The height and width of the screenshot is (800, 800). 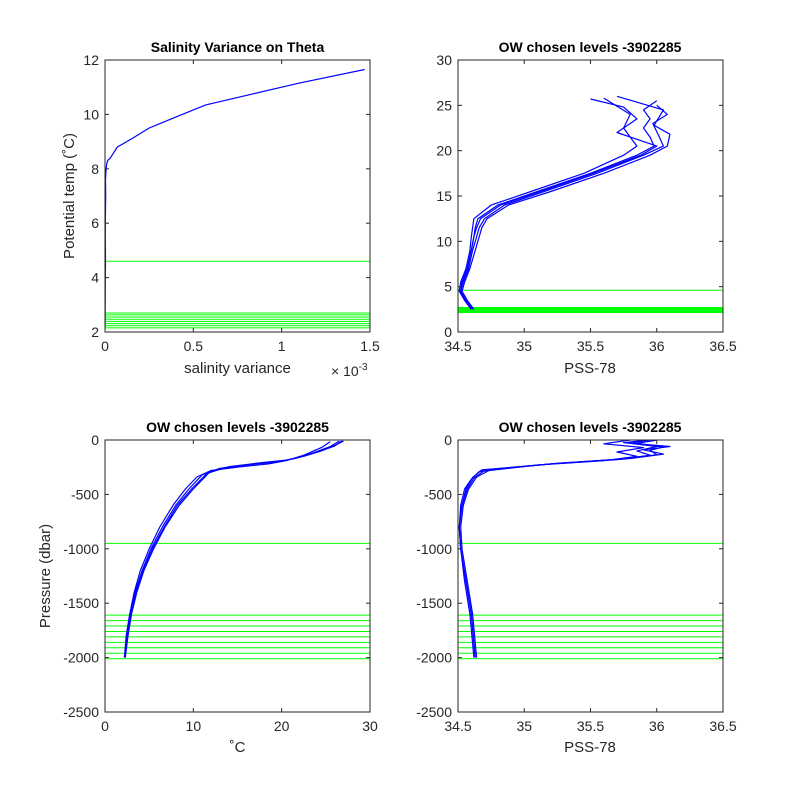 What do you see at coordinates (95, 169) in the screenshot?
I see `y-tick-label: 8` at bounding box center [95, 169].